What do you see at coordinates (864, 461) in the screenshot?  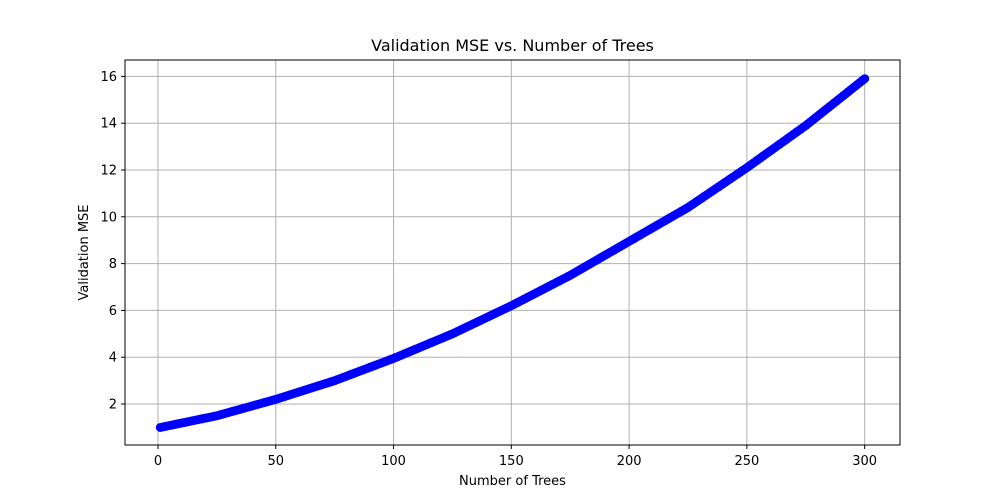 I see `x-tick-label: 300` at bounding box center [864, 461].